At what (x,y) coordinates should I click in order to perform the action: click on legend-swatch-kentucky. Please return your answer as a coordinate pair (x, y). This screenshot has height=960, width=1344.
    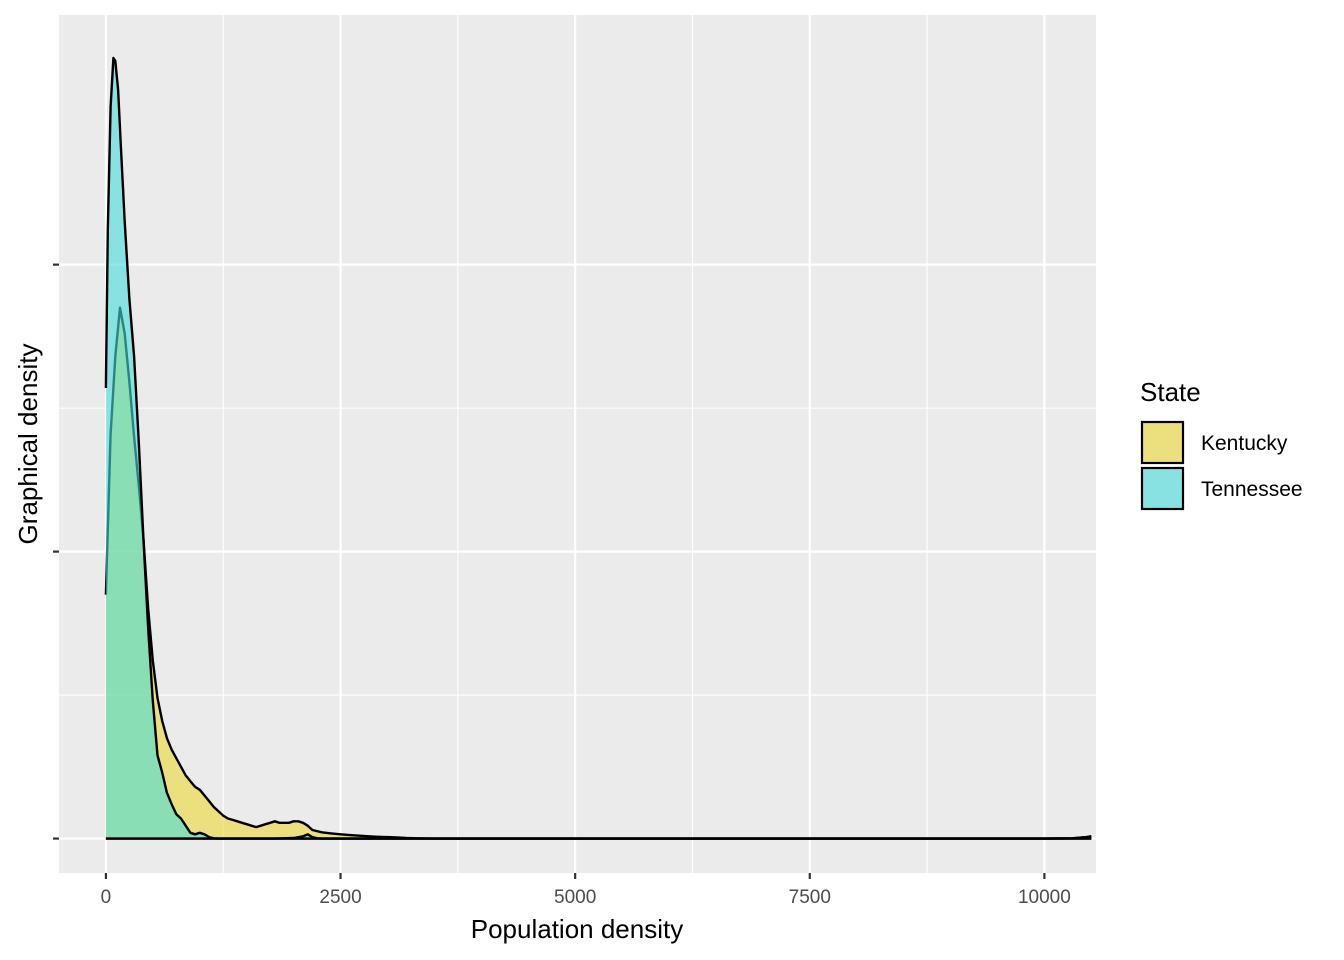
    Looking at the image, I should click on (1162, 442).